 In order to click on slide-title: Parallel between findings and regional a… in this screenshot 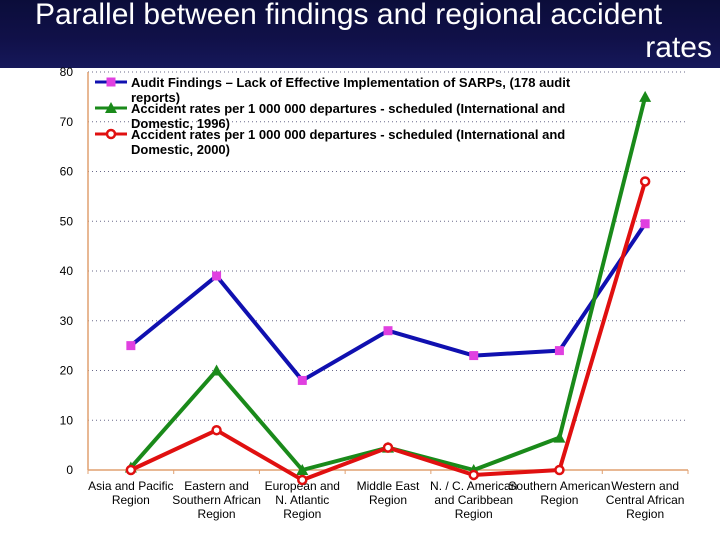, I will do `click(361, 32)`.